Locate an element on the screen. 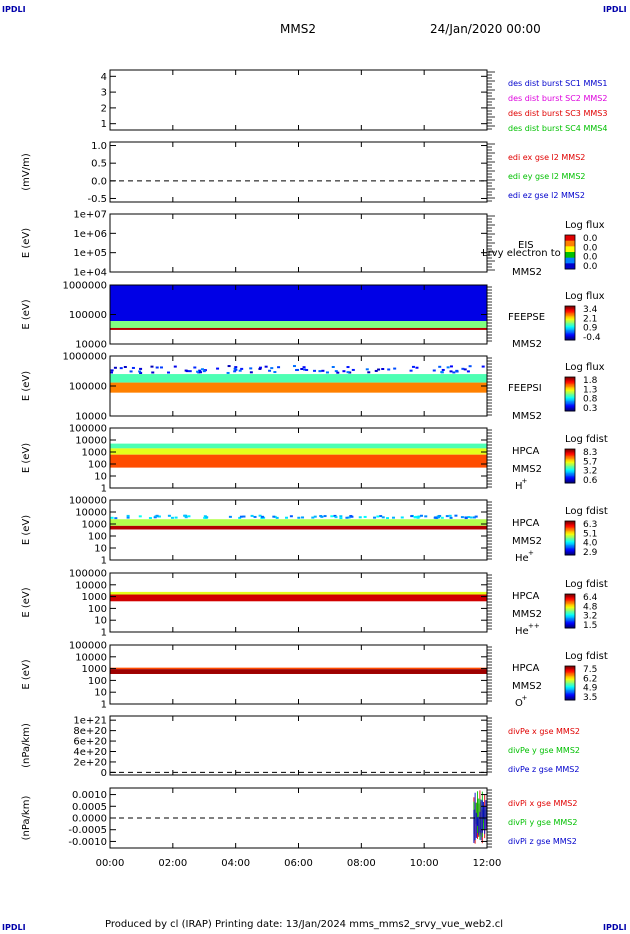 This screenshot has width=630, height=934. panel-9-background is located at coordinates (298, 674).